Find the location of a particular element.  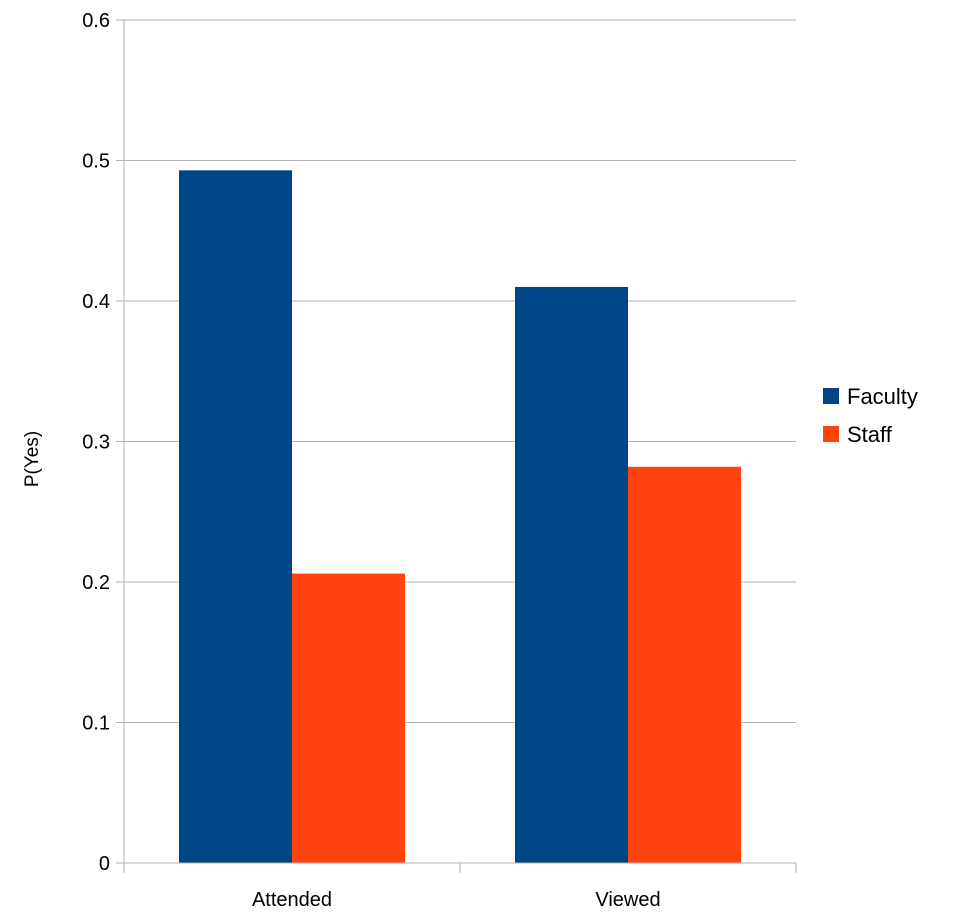

x-category-label: Viewed is located at coordinates (627, 900).